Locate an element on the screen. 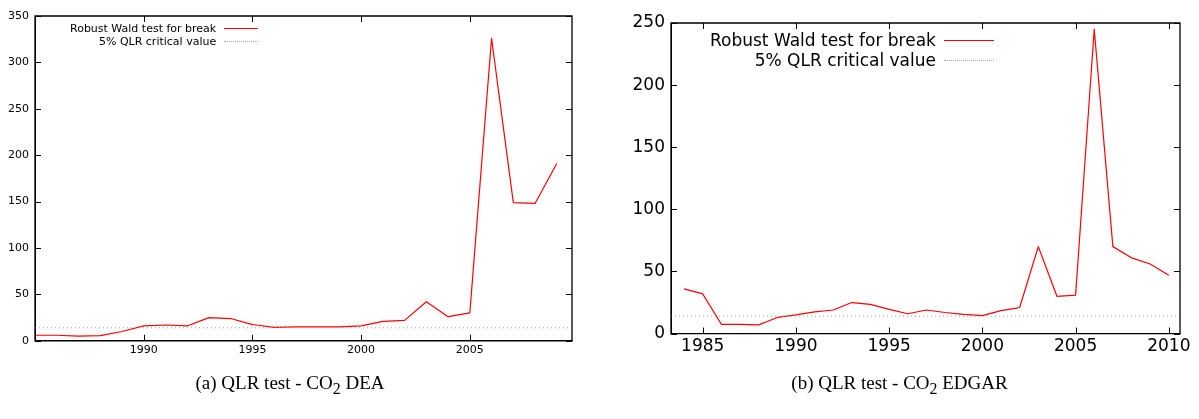 The image size is (1199, 419). x-tick-label: 2010 is located at coordinates (1169, 345).